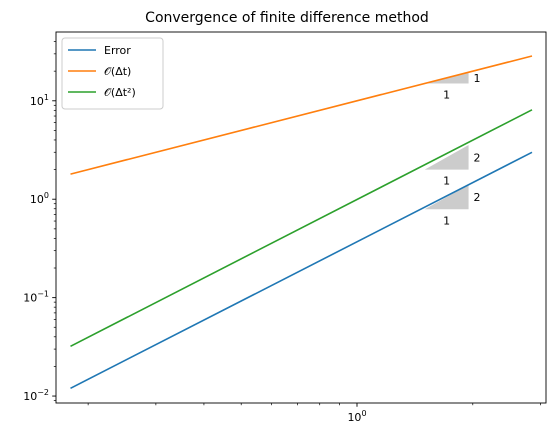 The height and width of the screenshot is (443, 558). What do you see at coordinates (287, 18) in the screenshot?
I see `chart-title: Convergence of finite difference method` at bounding box center [287, 18].